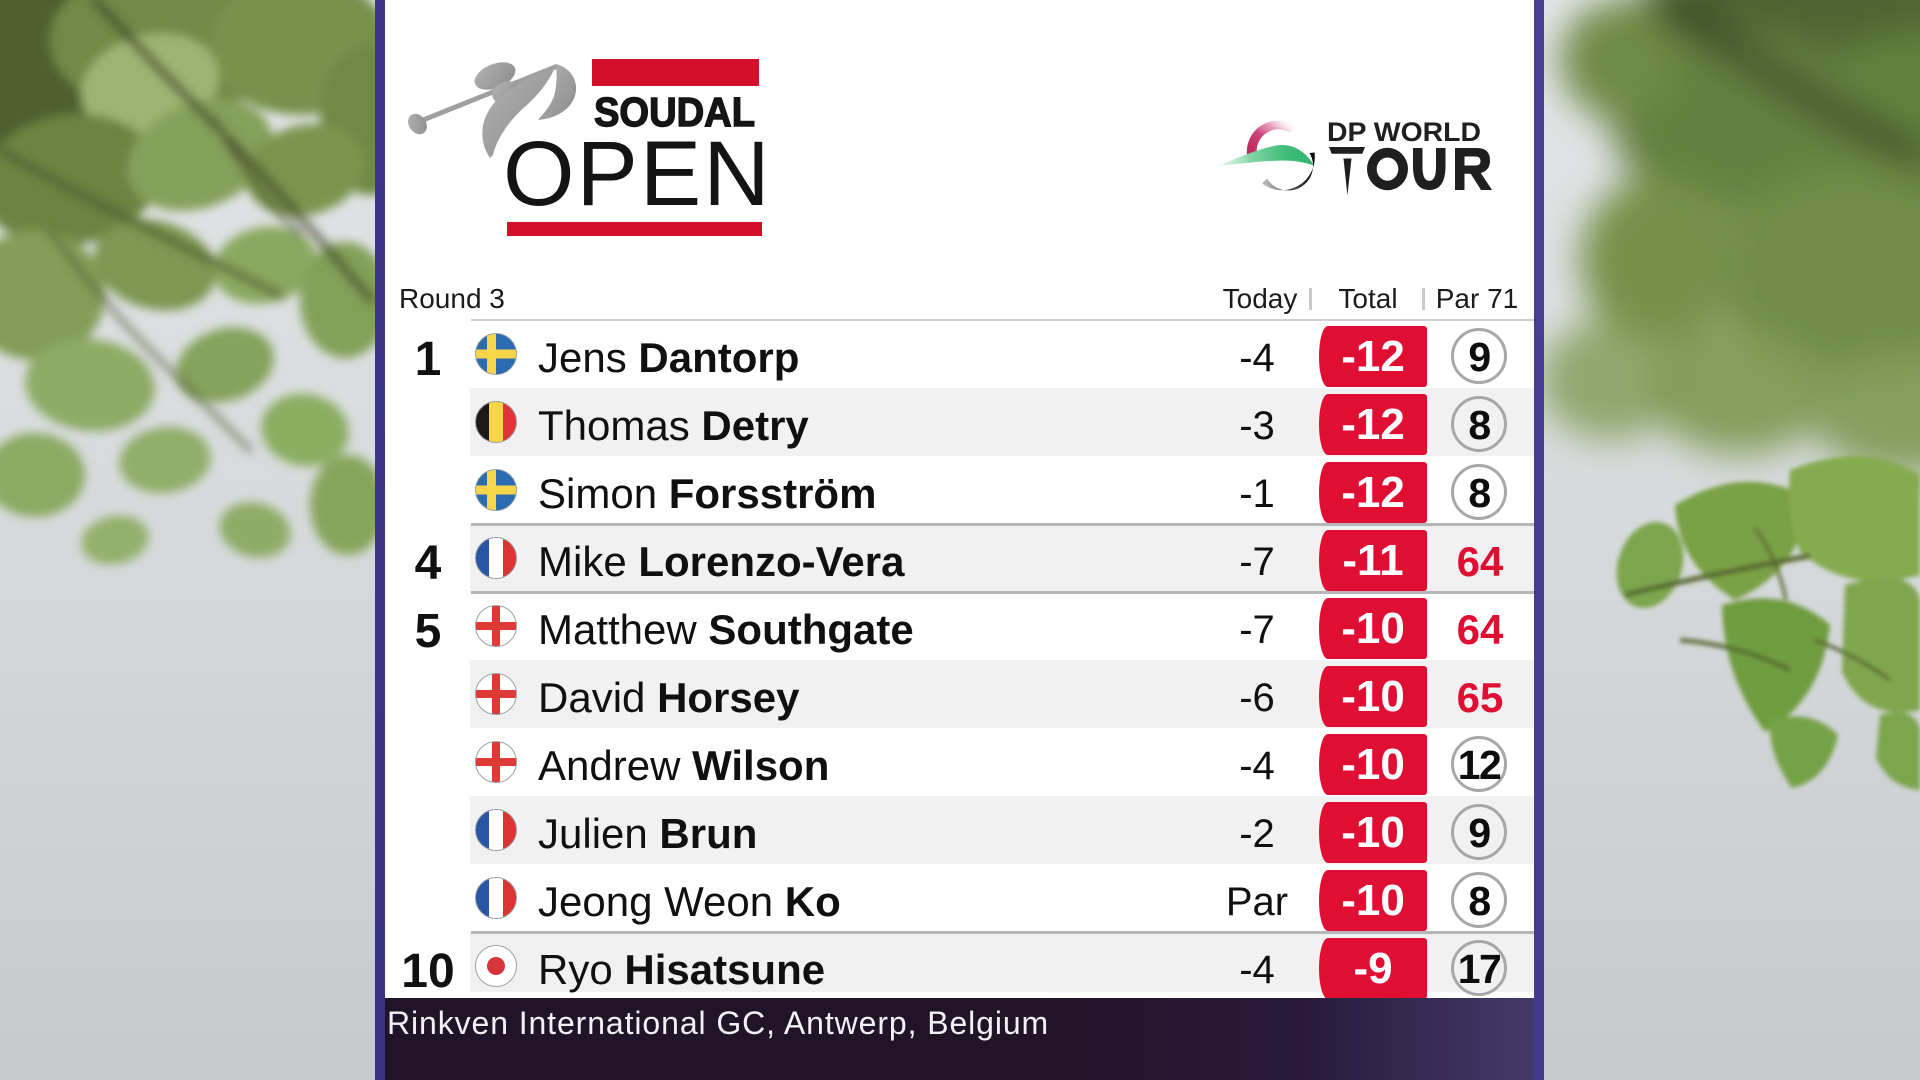 The image size is (1920, 1080). Describe the element at coordinates (1404, 132) in the screenshot. I see `svg-text: DP WORLD` at that location.